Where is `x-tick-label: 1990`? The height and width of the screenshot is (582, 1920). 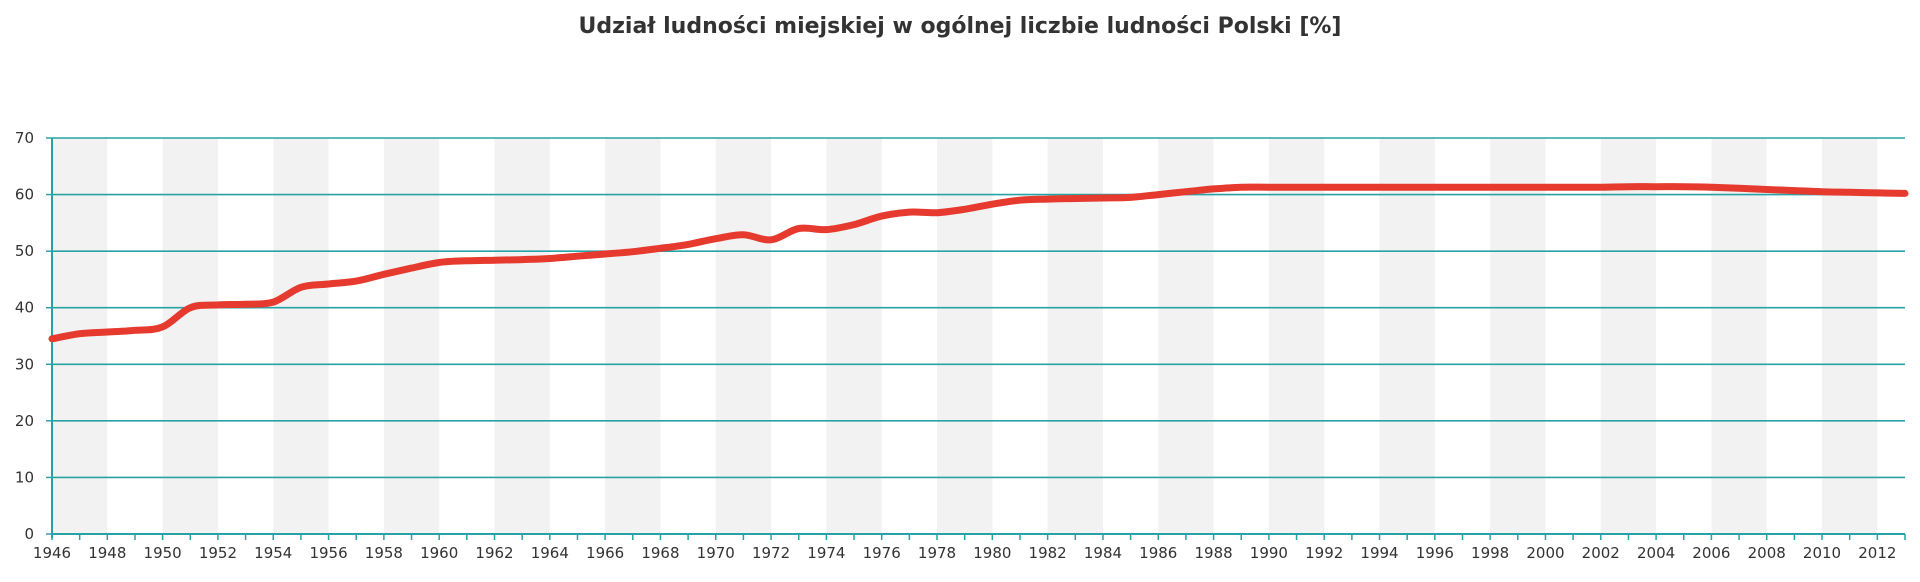 x-tick-label: 1990 is located at coordinates (1269, 553).